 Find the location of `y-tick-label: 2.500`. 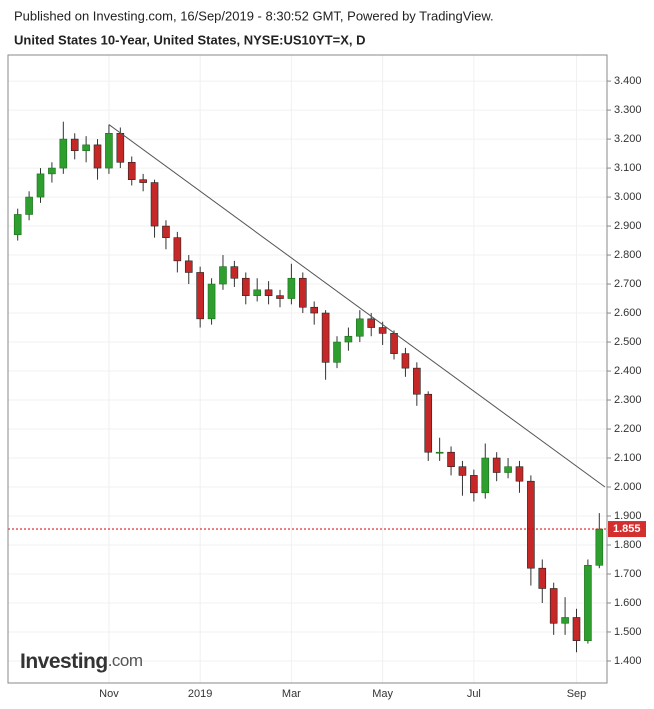

y-tick-label: 2.500 is located at coordinates (628, 342).